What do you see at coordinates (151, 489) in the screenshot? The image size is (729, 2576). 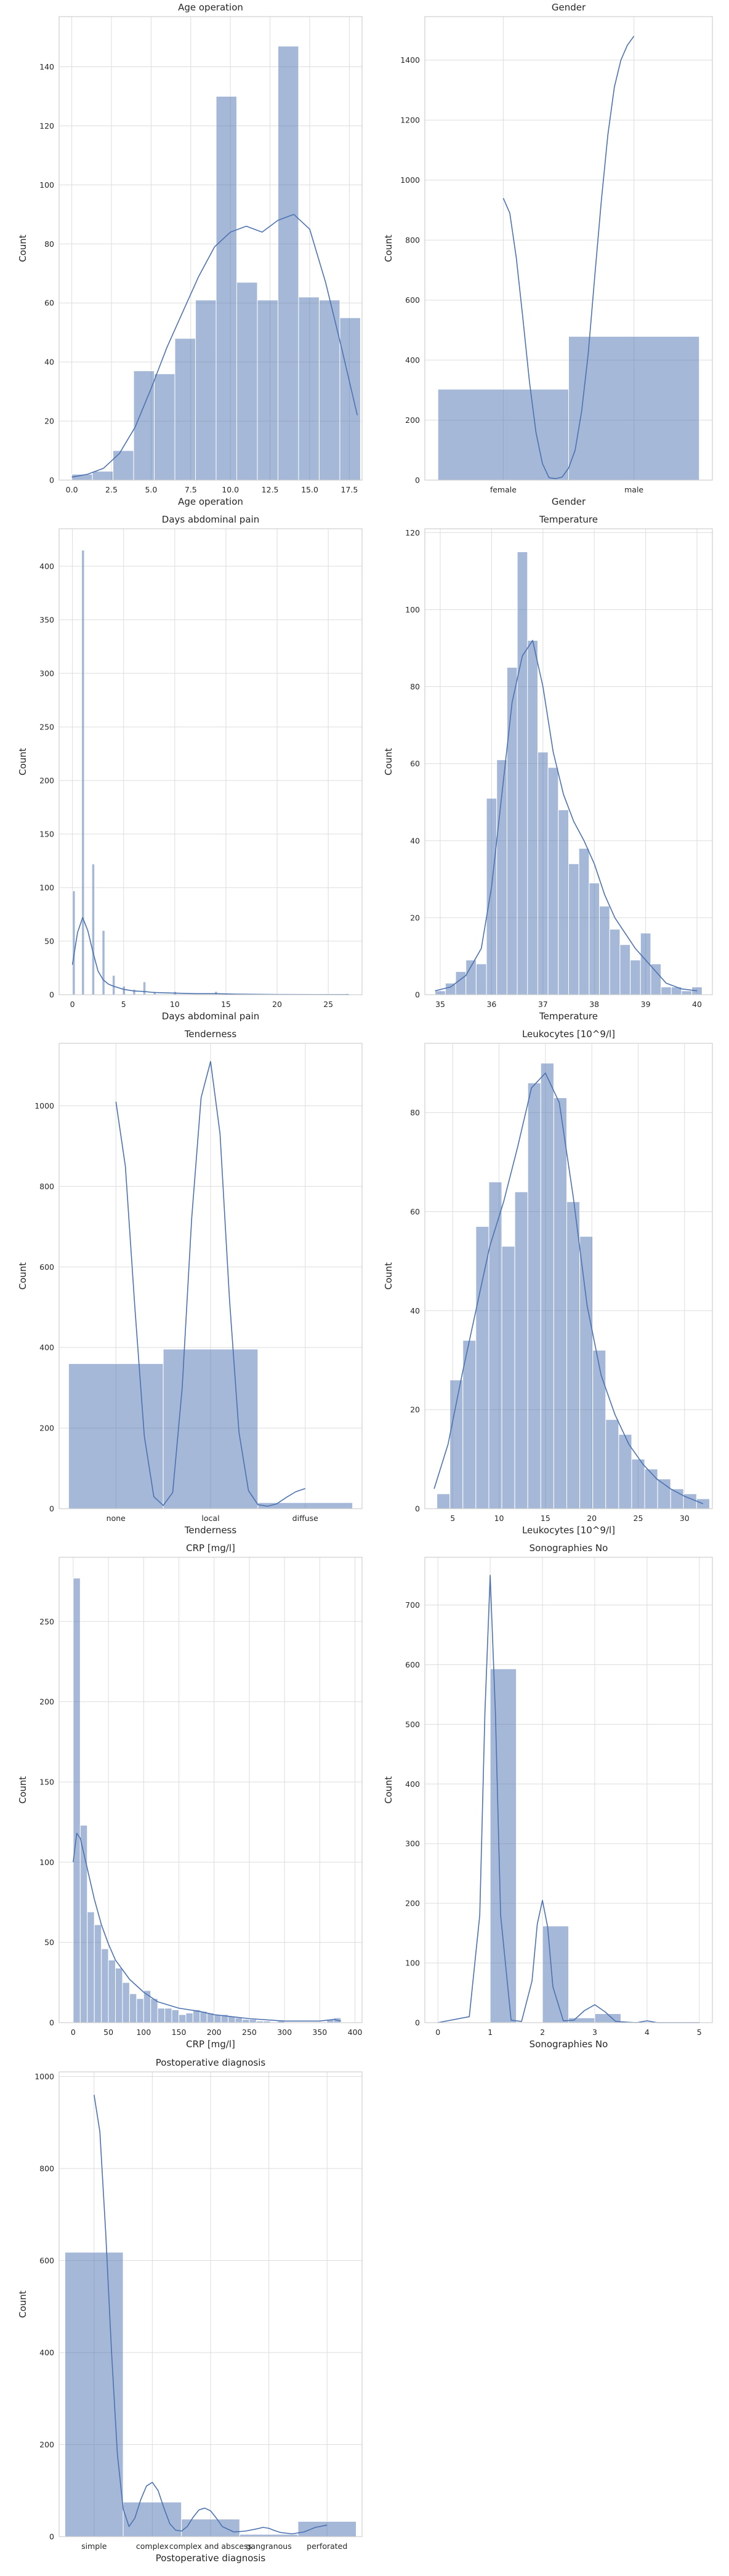 I see `x-tick-label: 5.0` at bounding box center [151, 489].